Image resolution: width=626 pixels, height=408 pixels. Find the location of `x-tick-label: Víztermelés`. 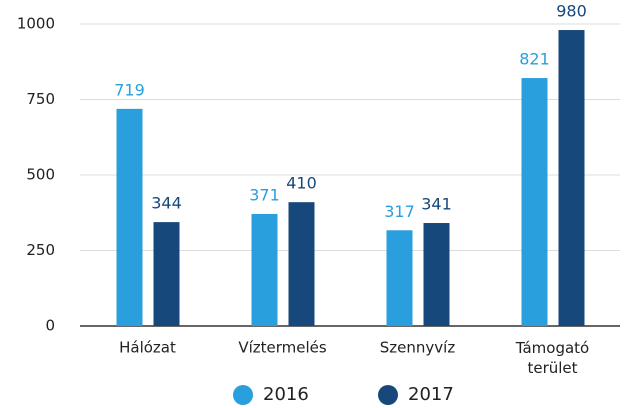

x-tick-label: Víztermelés is located at coordinates (282, 348).